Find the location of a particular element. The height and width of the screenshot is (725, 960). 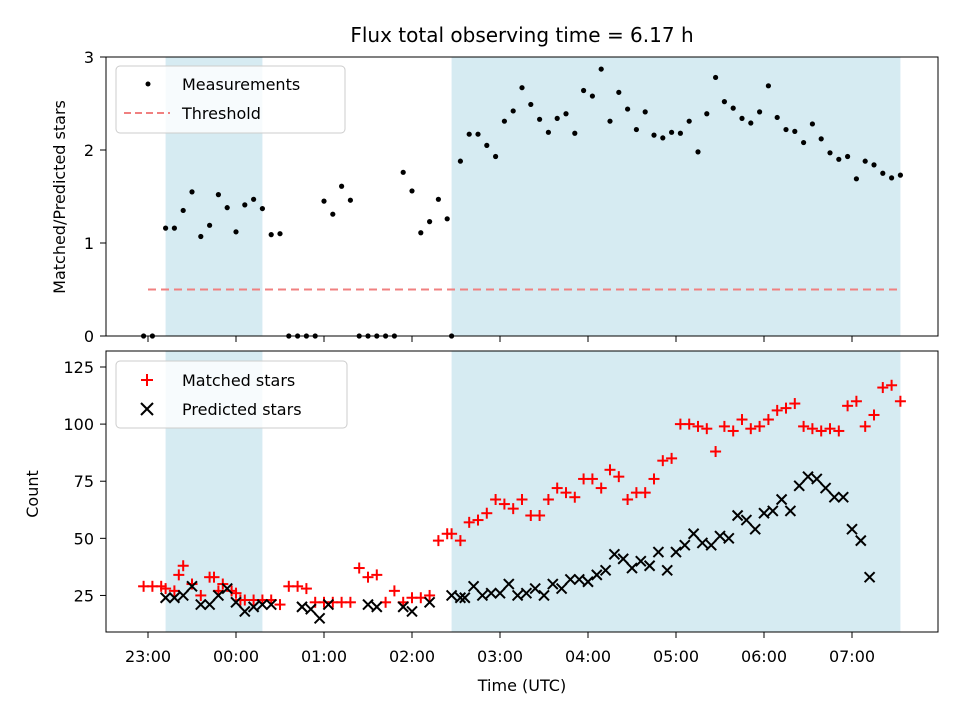

bottom-y-tick-label: 100 is located at coordinates (78, 424).